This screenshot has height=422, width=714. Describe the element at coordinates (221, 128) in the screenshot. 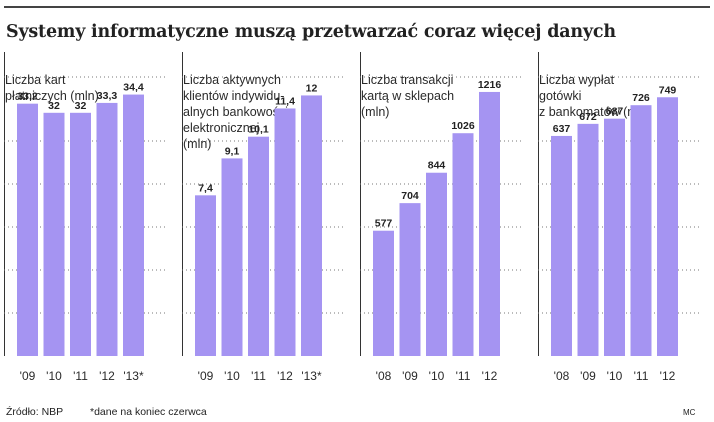

I see `panel-2-title-line-4: elektronicznej` at that location.